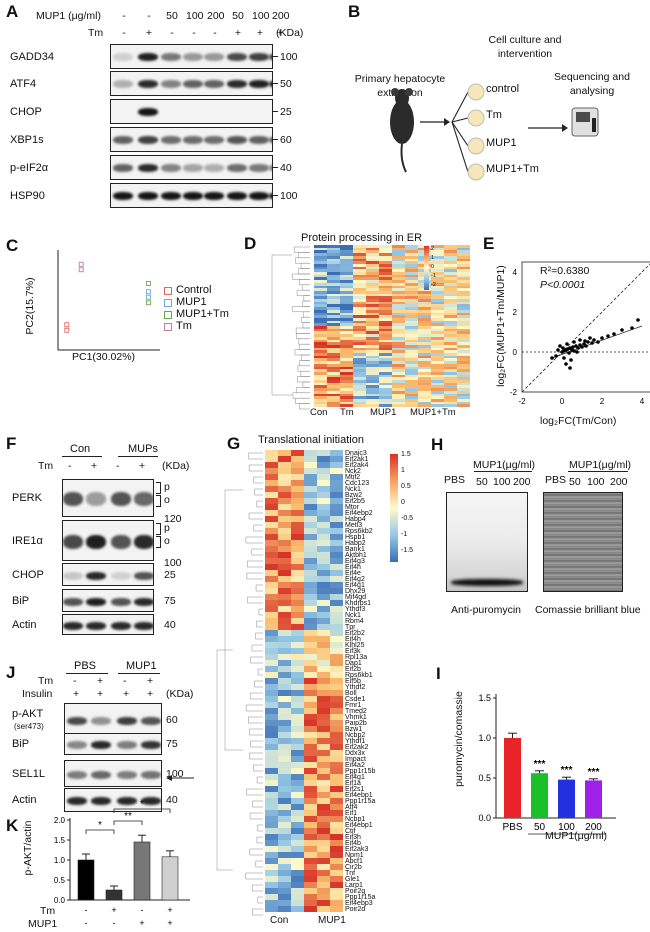  What do you see at coordinates (286, 84) in the screenshot?
I see `blot-a-kda: 50` at bounding box center [286, 84].